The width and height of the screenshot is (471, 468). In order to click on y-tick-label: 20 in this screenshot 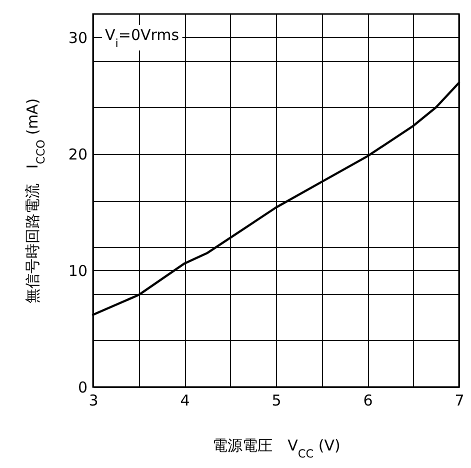, I will do `click(78, 154)`.